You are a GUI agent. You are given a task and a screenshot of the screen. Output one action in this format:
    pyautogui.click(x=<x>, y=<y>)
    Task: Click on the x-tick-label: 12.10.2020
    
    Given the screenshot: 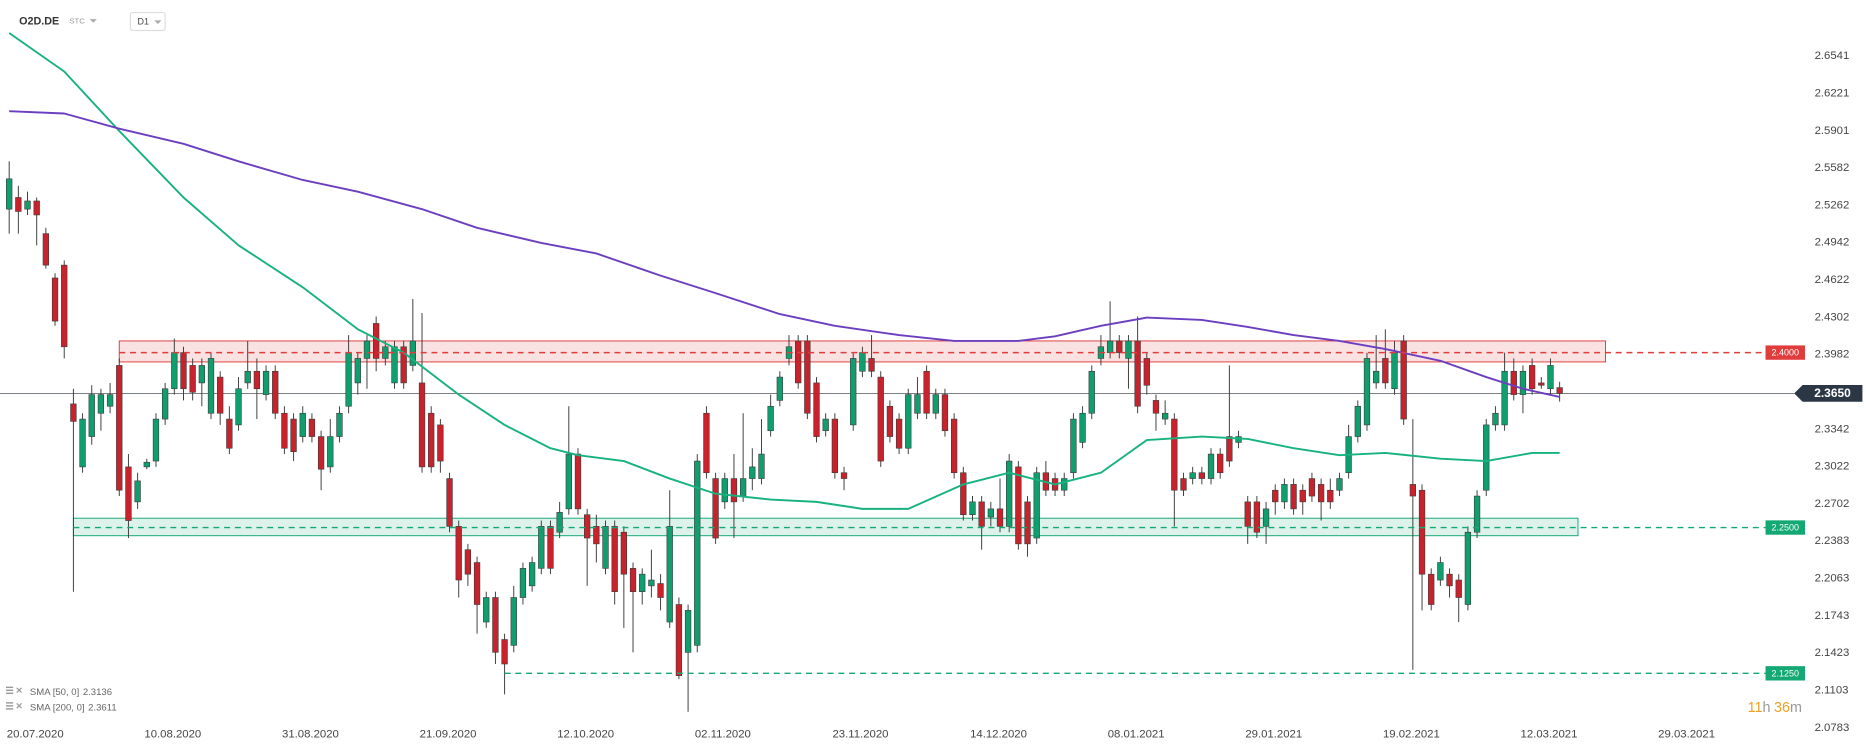 What is the action you would take?
    pyautogui.click(x=585, y=734)
    